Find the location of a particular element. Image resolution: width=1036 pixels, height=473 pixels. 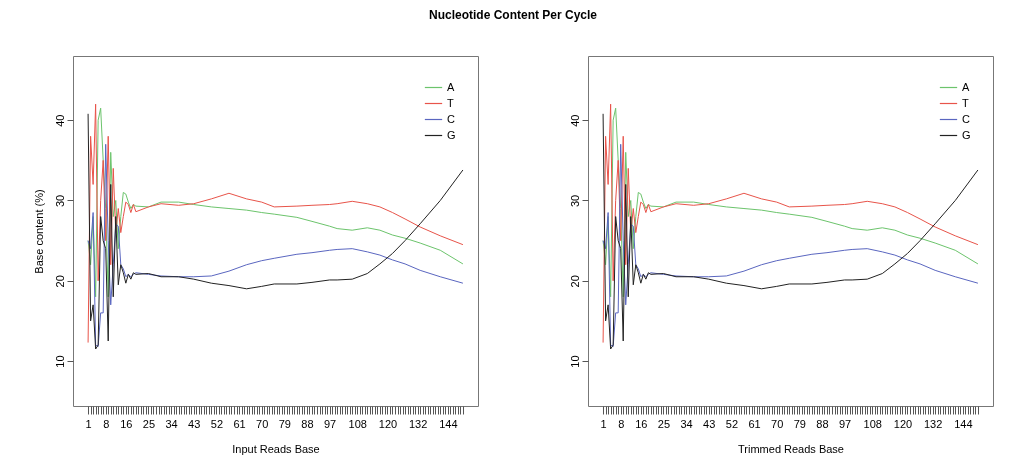

text: Nucleotide Content Per Cycle is located at coordinates (513, 14).